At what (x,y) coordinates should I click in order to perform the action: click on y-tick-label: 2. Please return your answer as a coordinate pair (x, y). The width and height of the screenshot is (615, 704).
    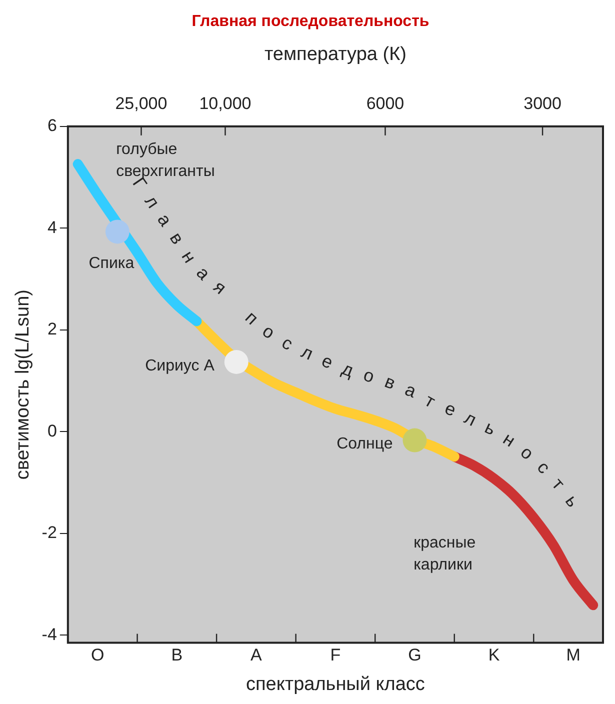
    Looking at the image, I should click on (52, 329).